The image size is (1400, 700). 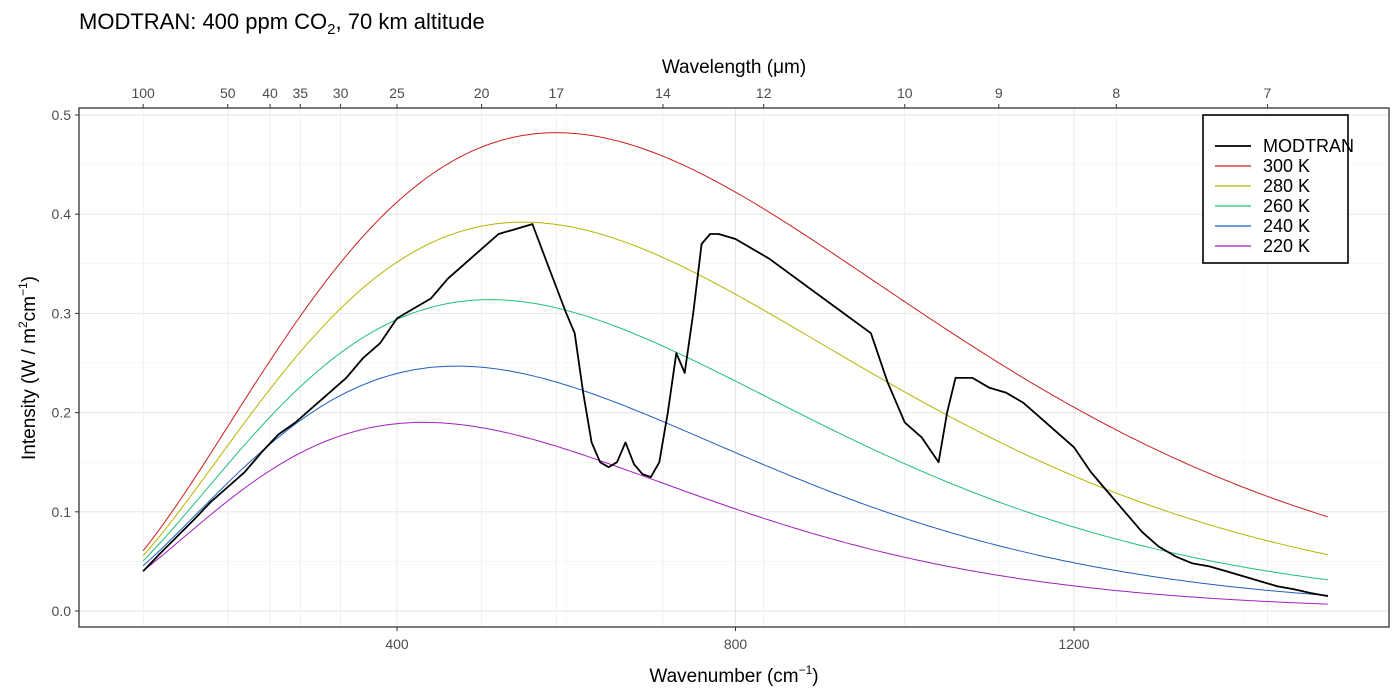 I want to click on legend-label-modtran: MODTRAN, so click(x=1308, y=146).